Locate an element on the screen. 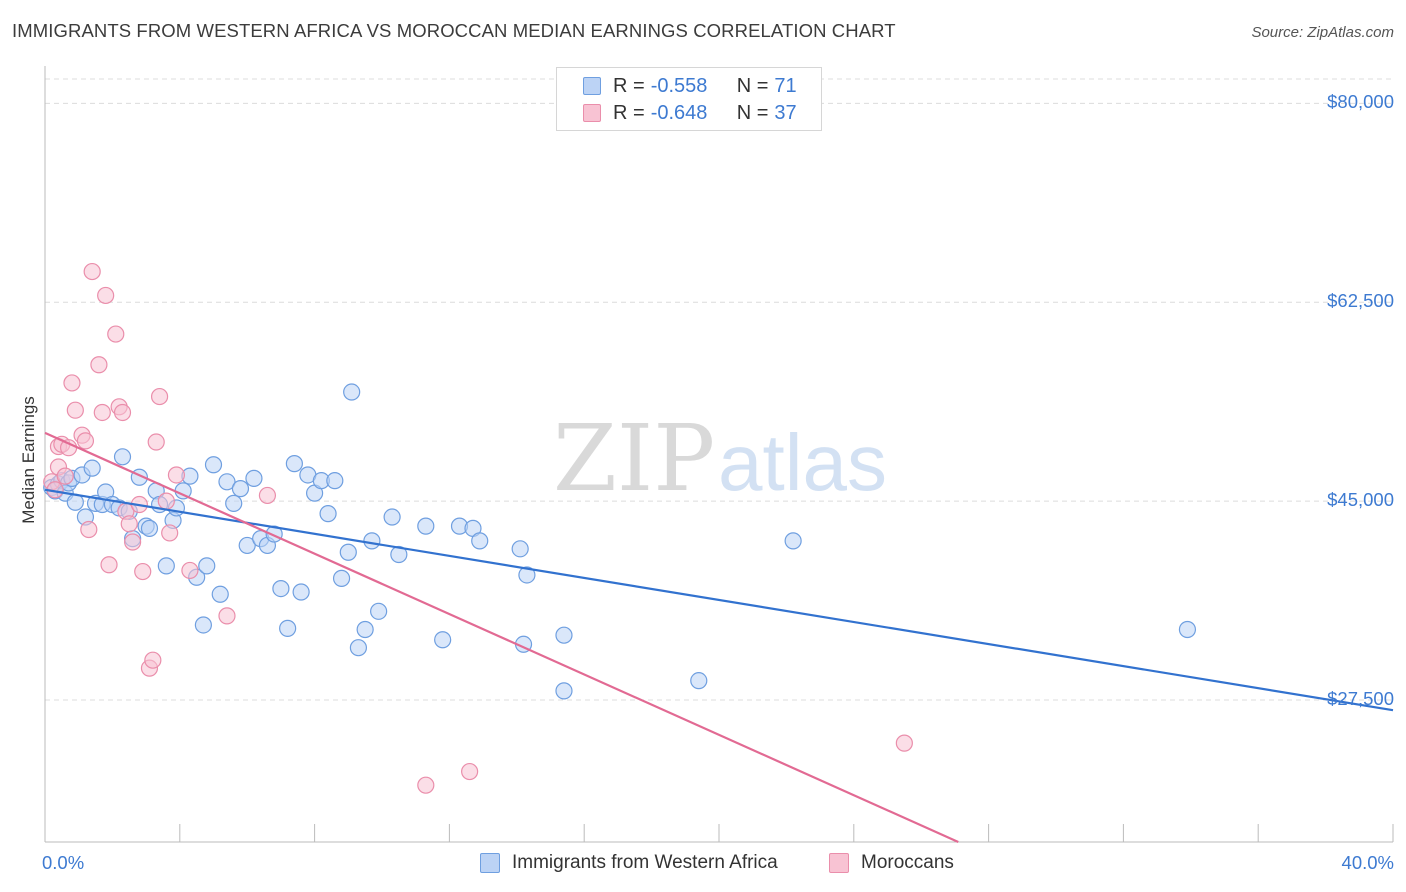  series-legend: Immigrants from Western Africa Moroccans is located at coordinates (703, 865).